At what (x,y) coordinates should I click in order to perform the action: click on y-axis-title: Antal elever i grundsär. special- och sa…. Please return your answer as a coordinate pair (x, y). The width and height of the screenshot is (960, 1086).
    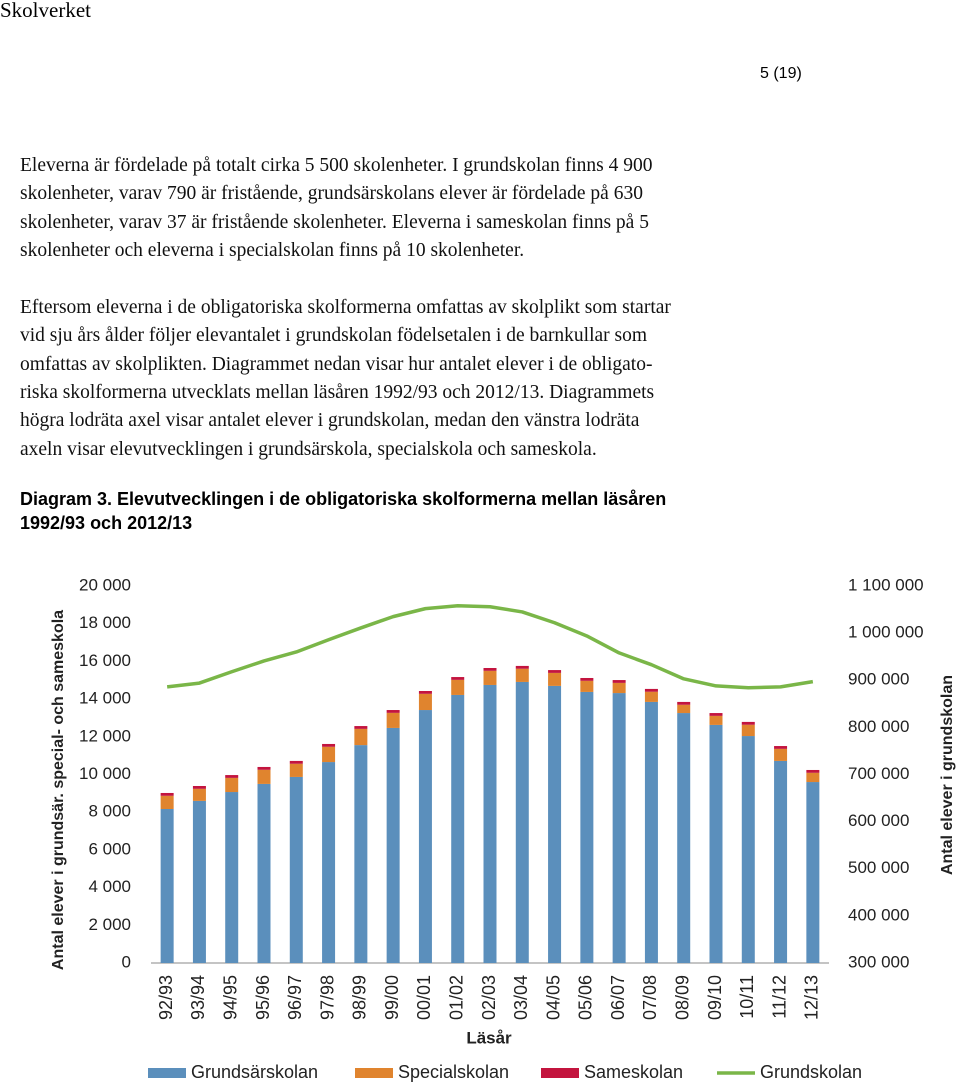
    Looking at the image, I should click on (58, 790).